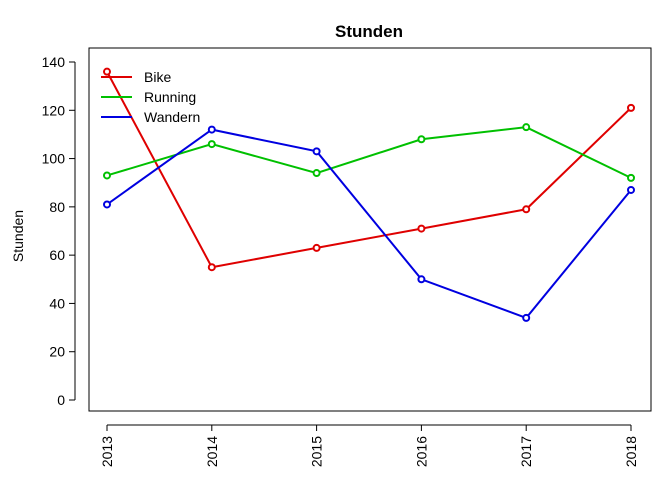 This screenshot has width=672, height=480. Describe the element at coordinates (212, 451) in the screenshot. I see `x-tick-label: 2014` at that location.